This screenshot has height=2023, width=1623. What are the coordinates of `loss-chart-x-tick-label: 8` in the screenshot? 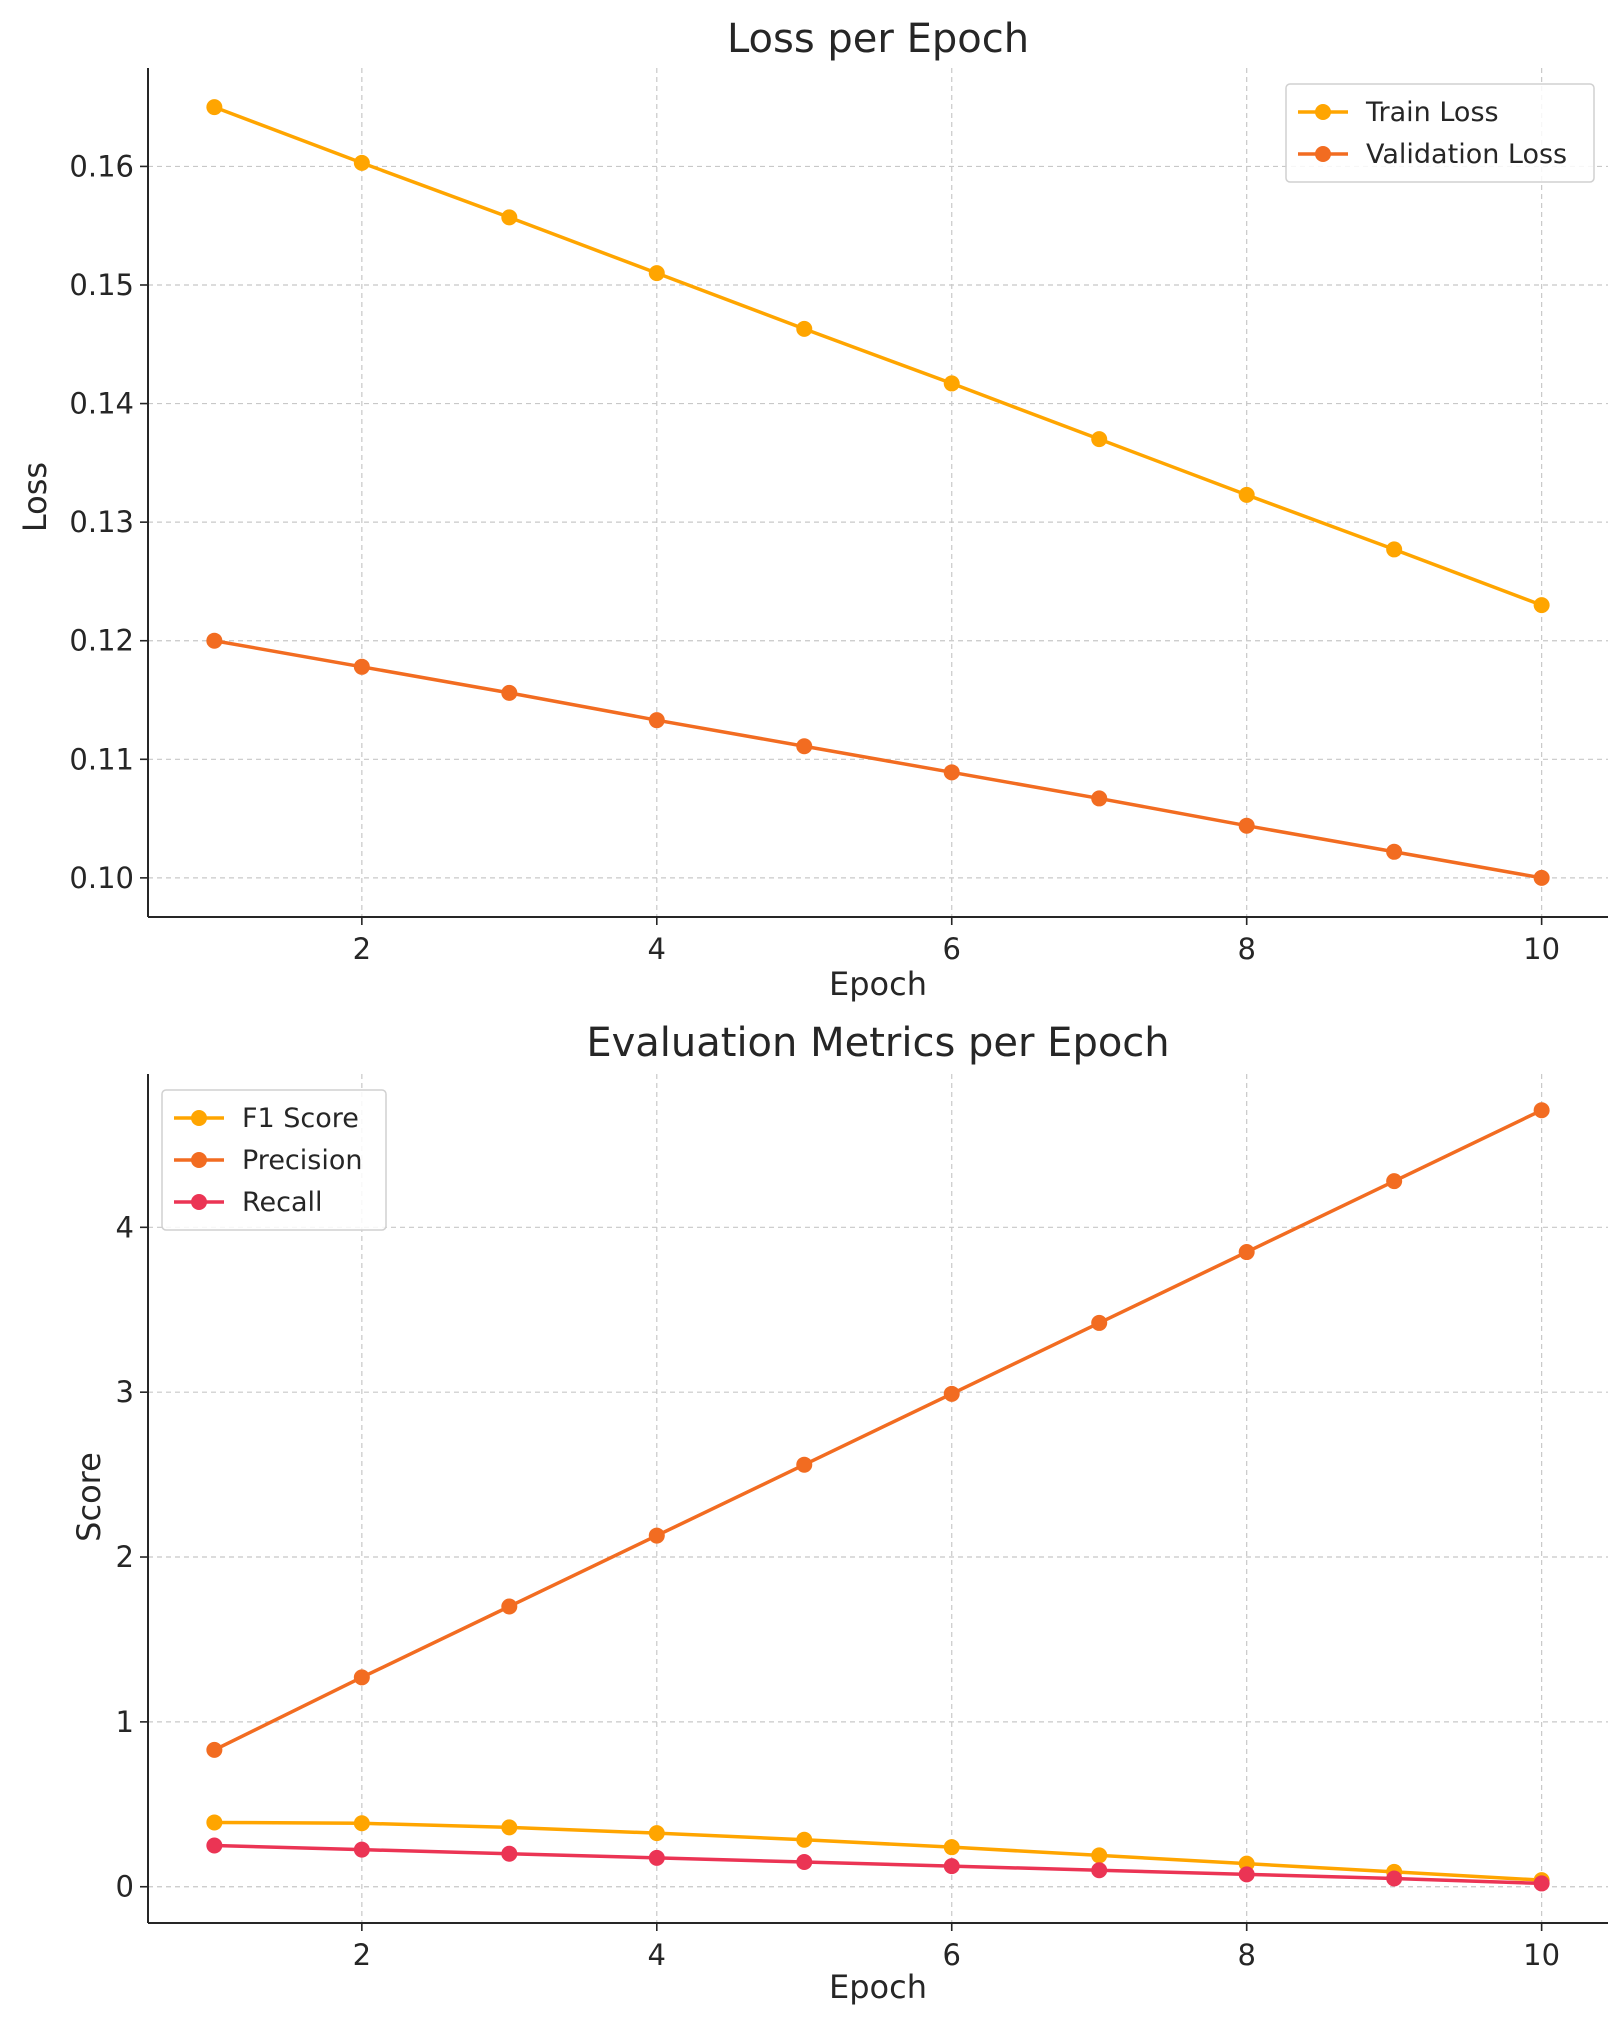 It's located at (1246, 949).